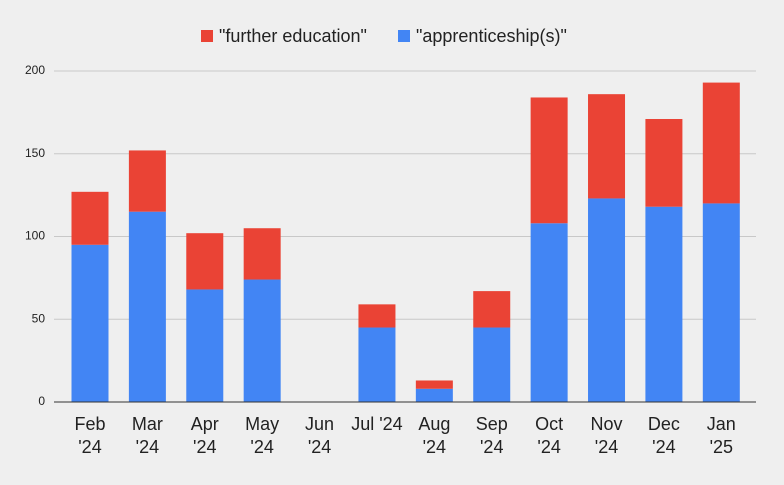 This screenshot has width=784, height=485. What do you see at coordinates (721, 435) in the screenshot?
I see `x-tick-label: Jan '25` at bounding box center [721, 435].